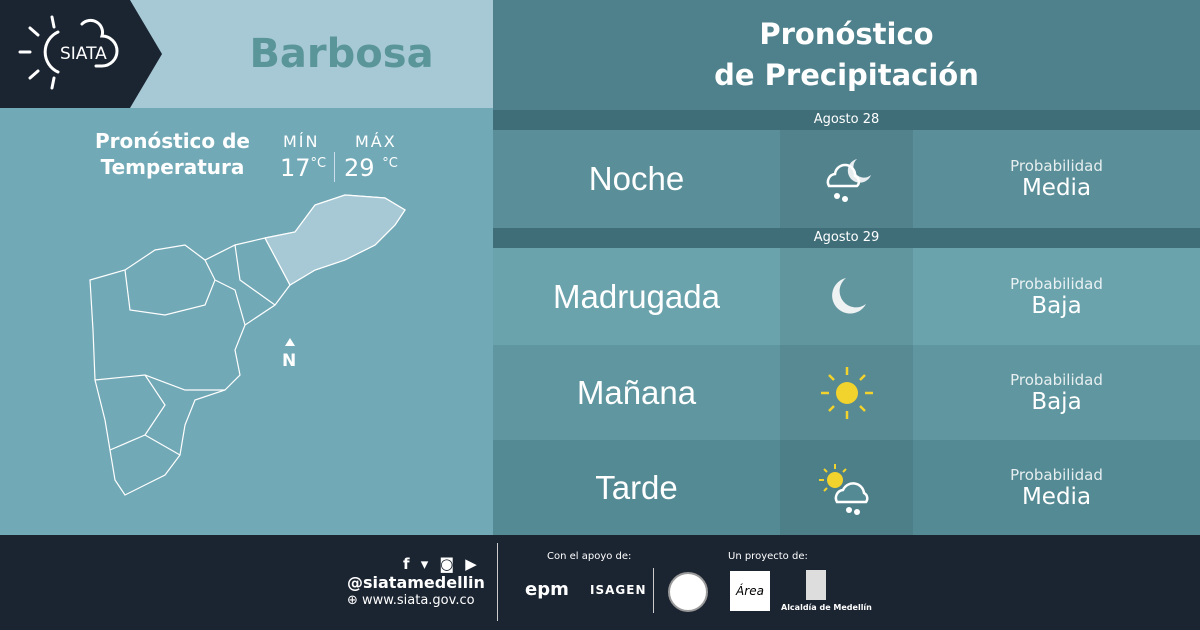  What do you see at coordinates (441, 564) in the screenshot?
I see `social-icons: f ▾ ◙ ▶` at bounding box center [441, 564].